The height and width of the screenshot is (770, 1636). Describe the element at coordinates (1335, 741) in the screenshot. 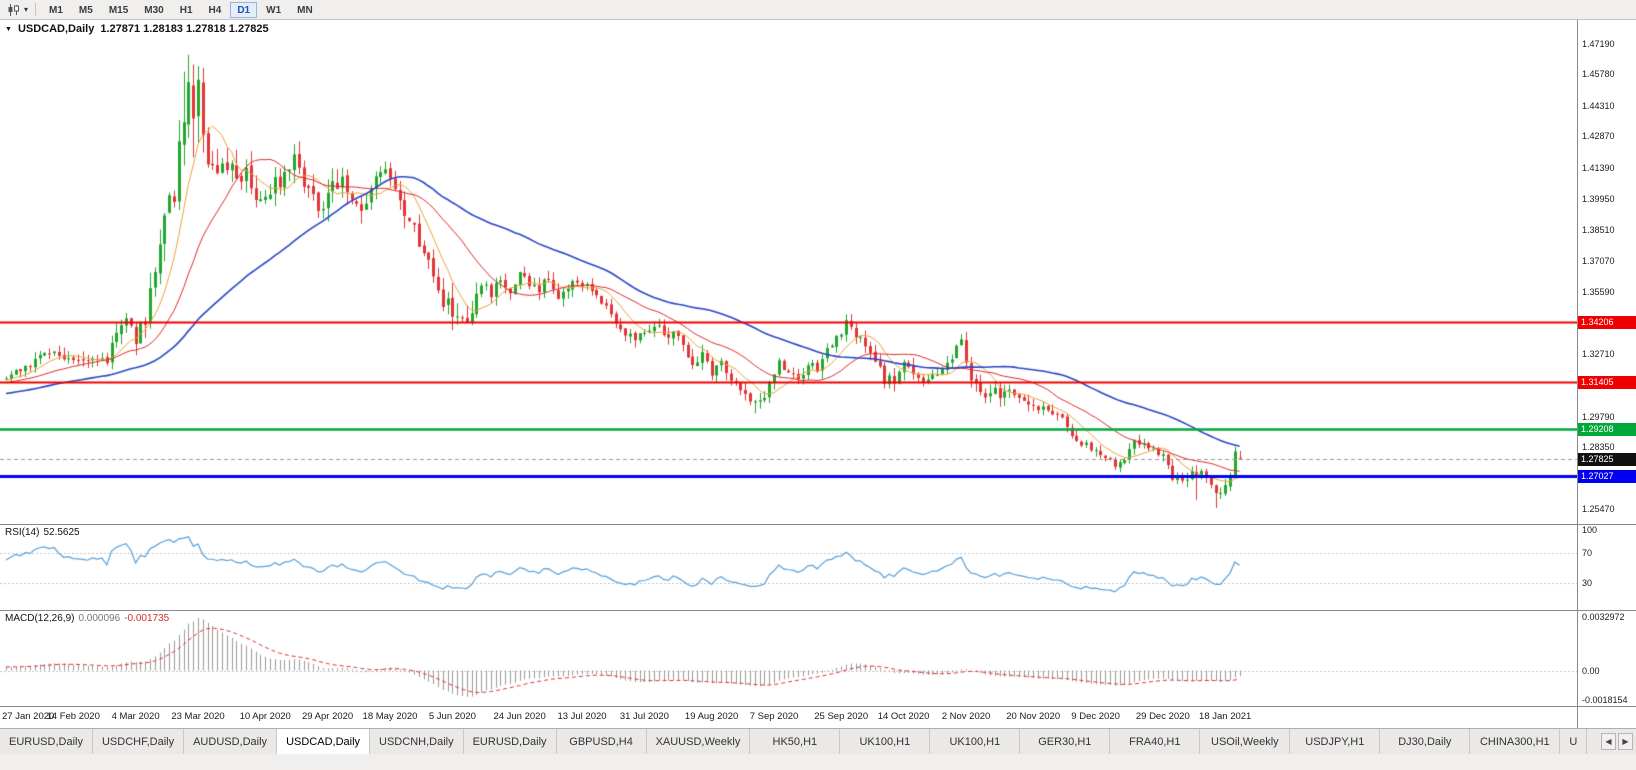

I see `chart-tab-usdjpy-h1: USDJPY,H1` at that location.